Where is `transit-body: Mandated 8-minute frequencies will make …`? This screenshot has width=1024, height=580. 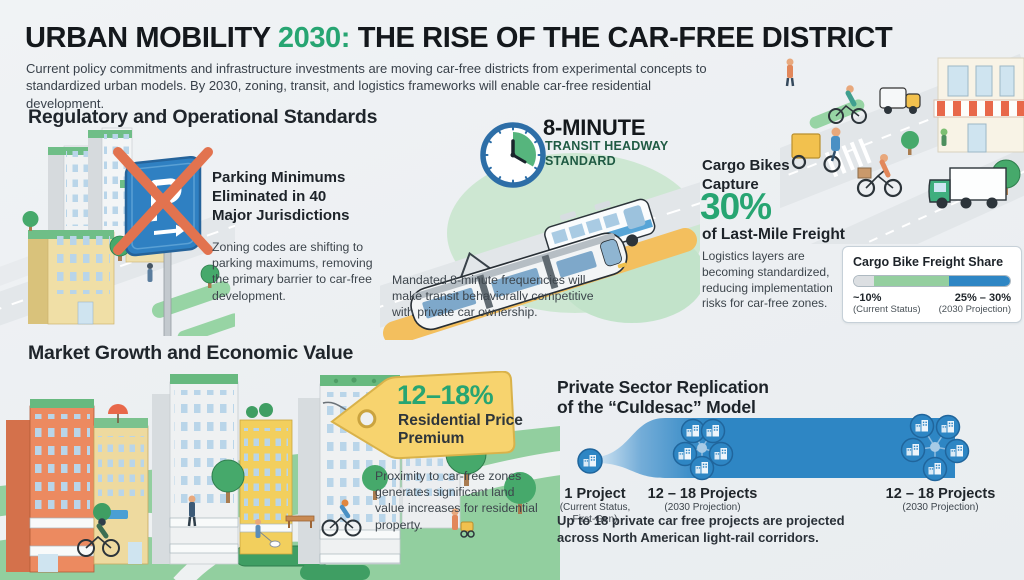
transit-body: Mandated 8-minute frequencies will make … is located at coordinates (493, 296).